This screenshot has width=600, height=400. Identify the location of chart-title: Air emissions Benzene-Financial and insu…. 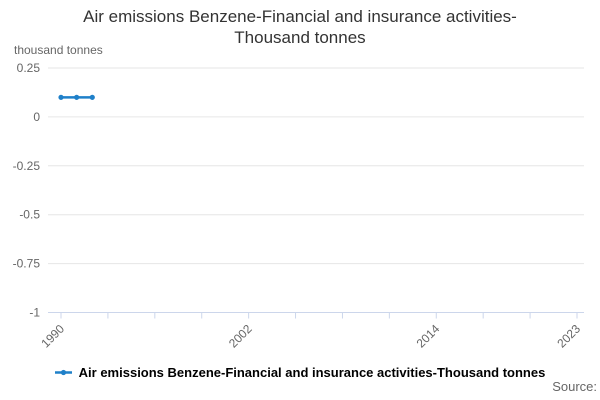
(300, 27).